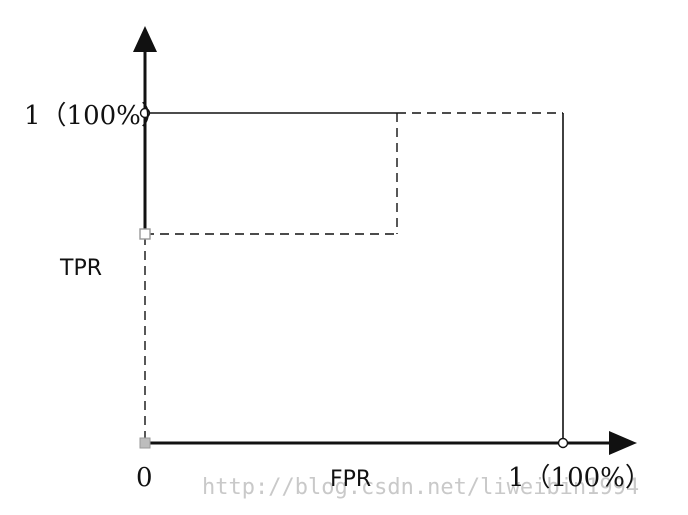 The height and width of the screenshot is (515, 688). What do you see at coordinates (350, 479) in the screenshot?
I see `x-axis-label: FPR` at bounding box center [350, 479].